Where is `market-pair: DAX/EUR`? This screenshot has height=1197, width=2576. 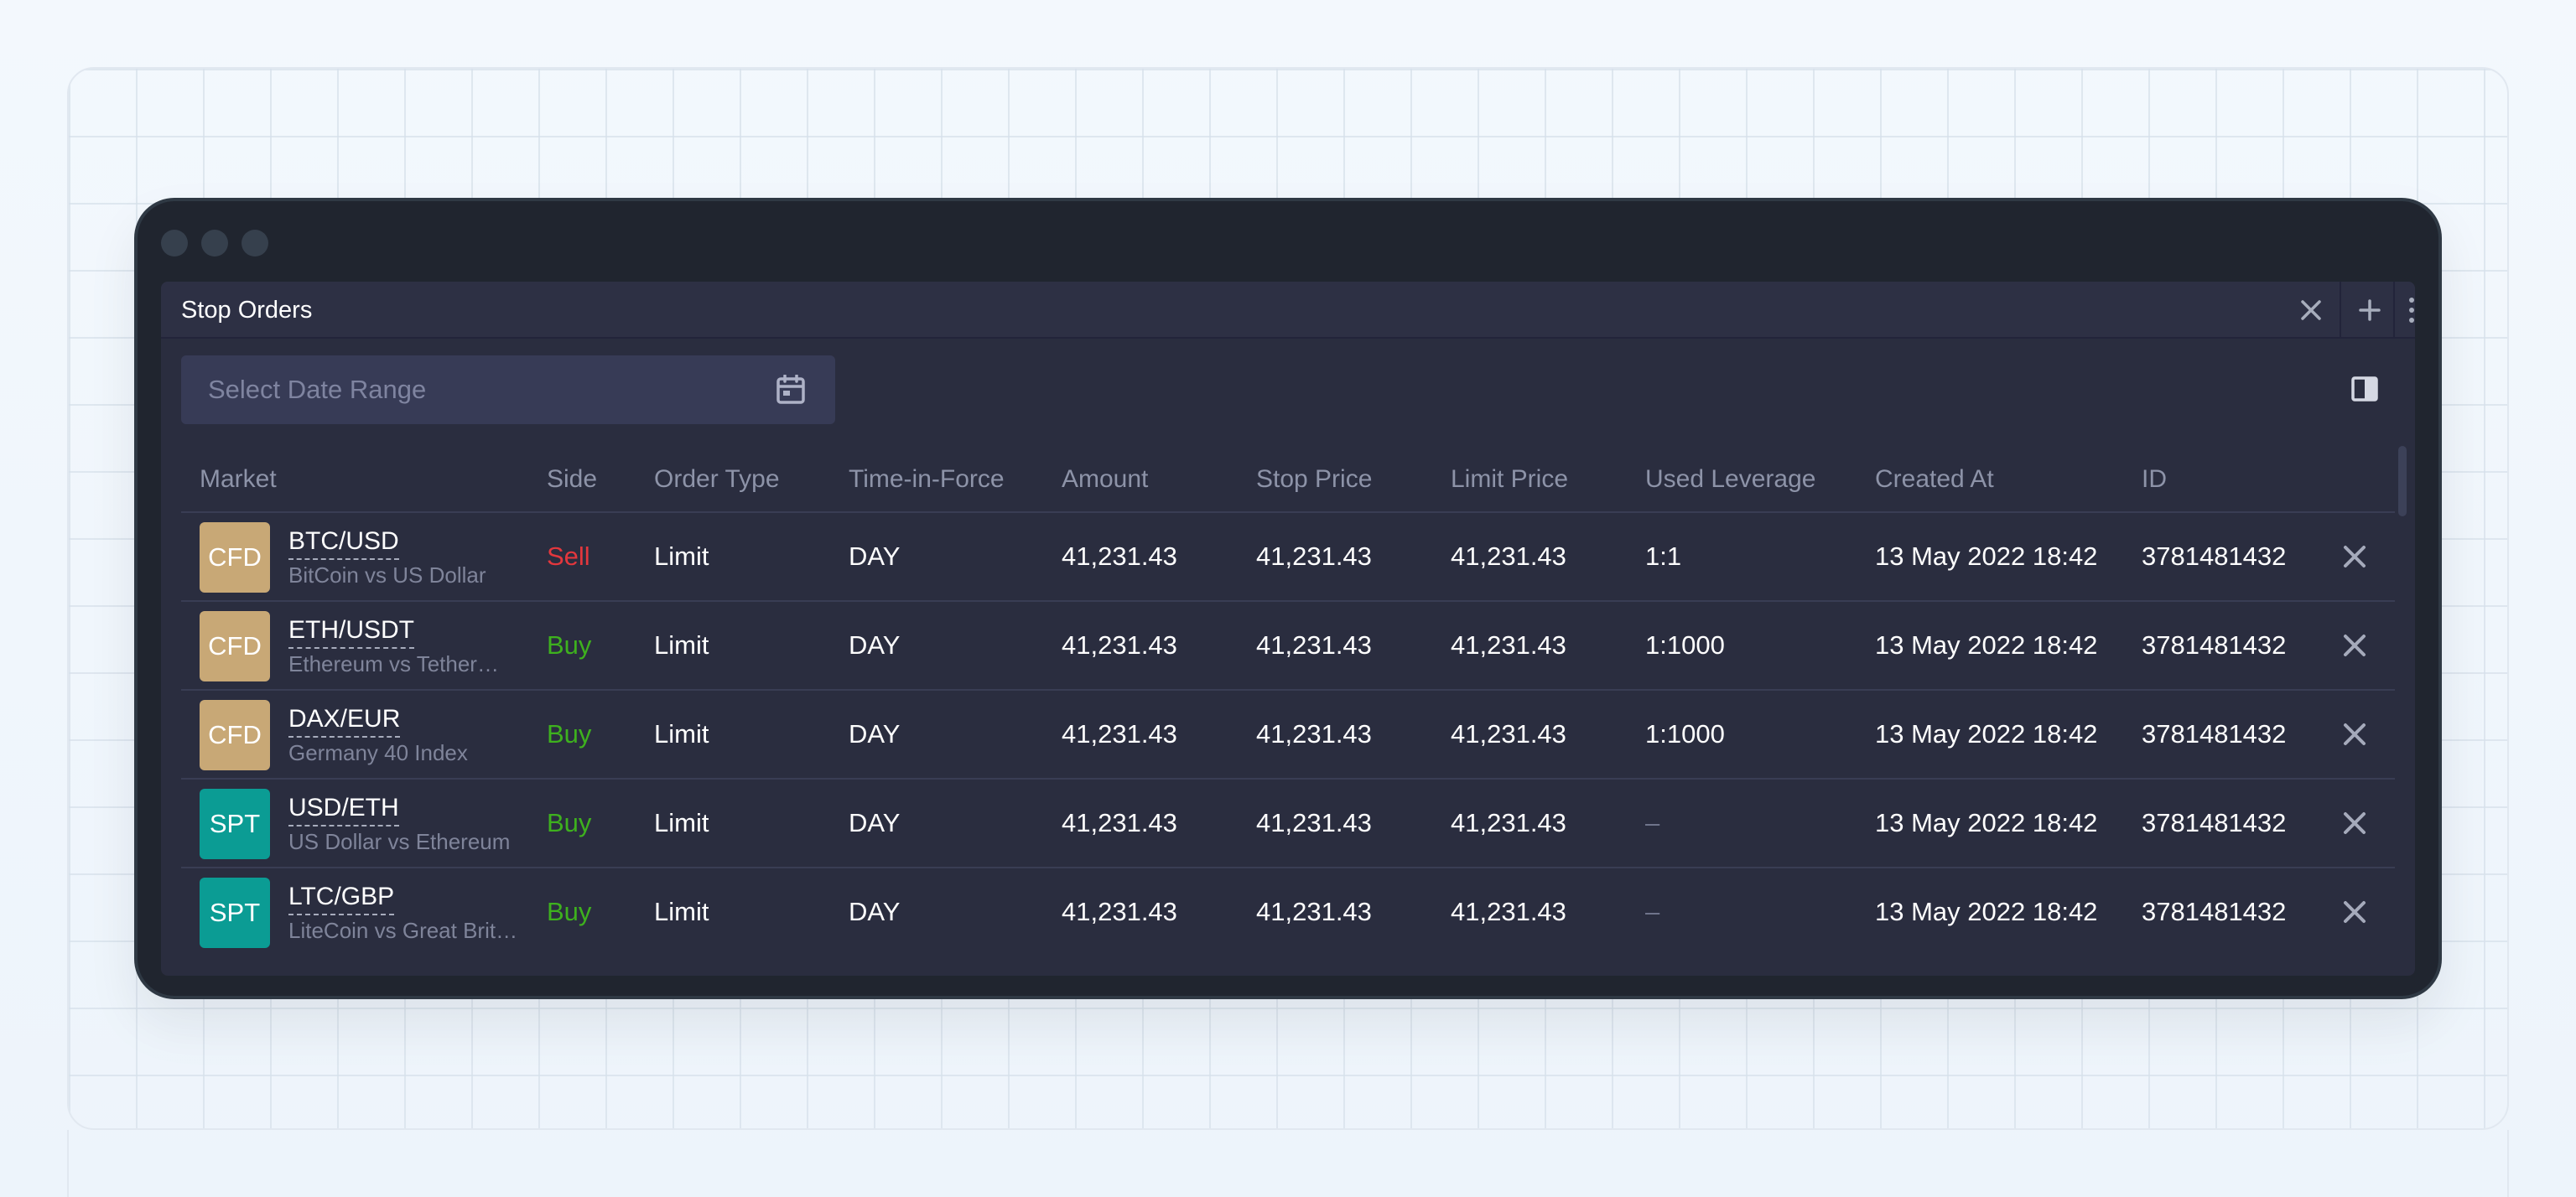 market-pair: DAX/EUR is located at coordinates (344, 720).